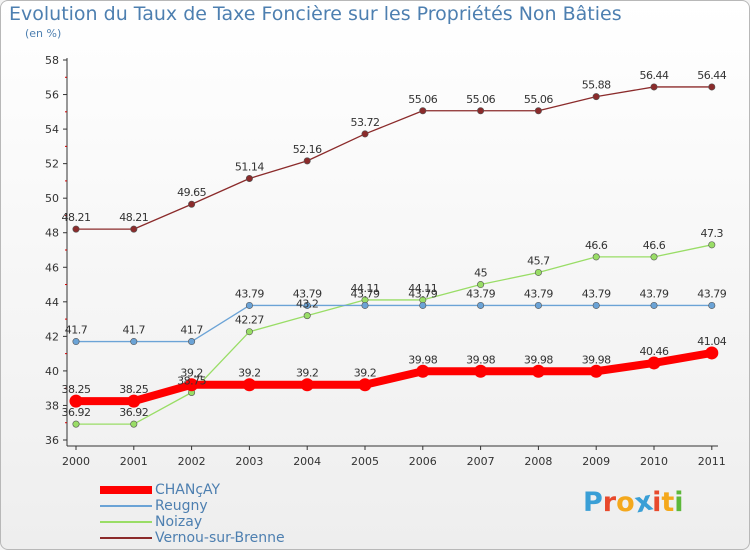  Describe the element at coordinates (52, 405) in the screenshot. I see `y-tick-label: 38` at that location.